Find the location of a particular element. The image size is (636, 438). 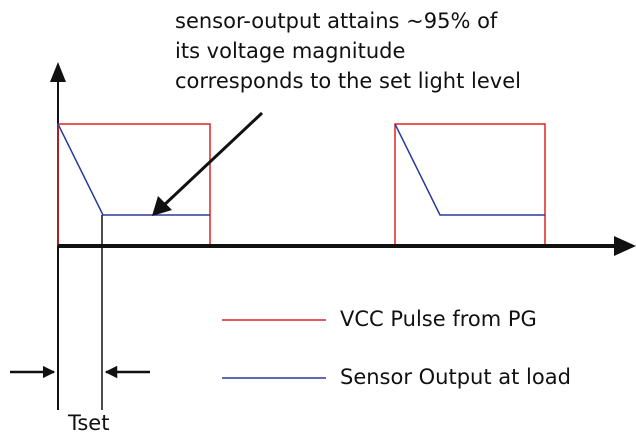

legend-label: Sensor Output at load is located at coordinates (455, 377).